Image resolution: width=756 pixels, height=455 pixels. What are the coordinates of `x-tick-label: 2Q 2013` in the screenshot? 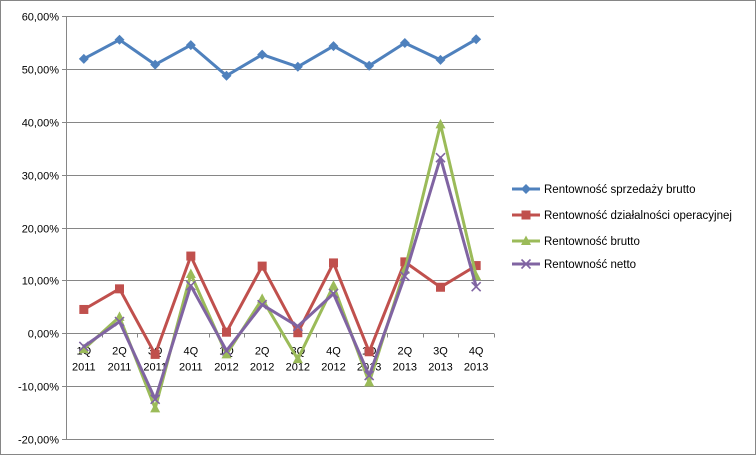 It's located at (405, 360).